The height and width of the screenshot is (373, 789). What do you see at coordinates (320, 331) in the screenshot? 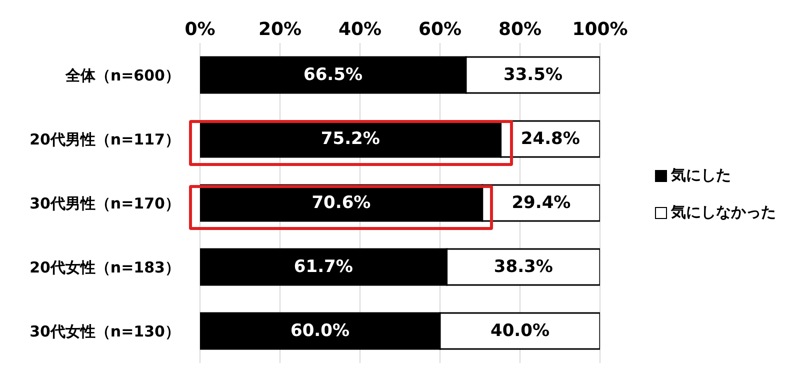
I see `data-label: 60.0%` at bounding box center [320, 331].